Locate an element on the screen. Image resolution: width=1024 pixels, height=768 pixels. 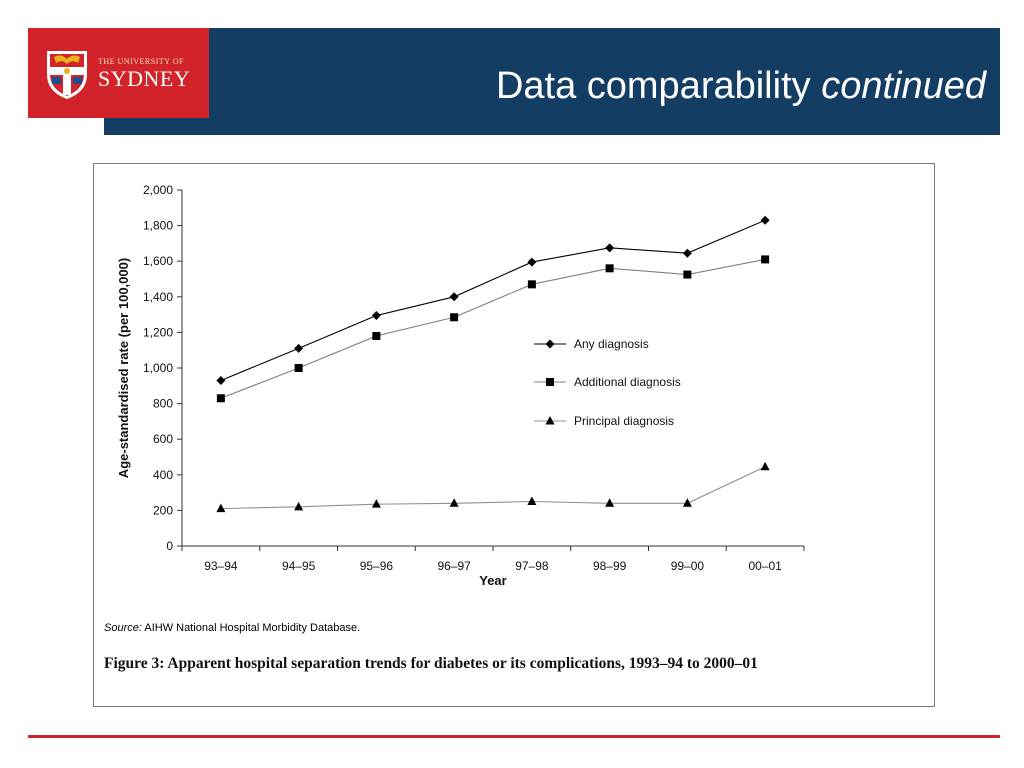
slide-title: Data comparability continued is located at coordinates (741, 86).